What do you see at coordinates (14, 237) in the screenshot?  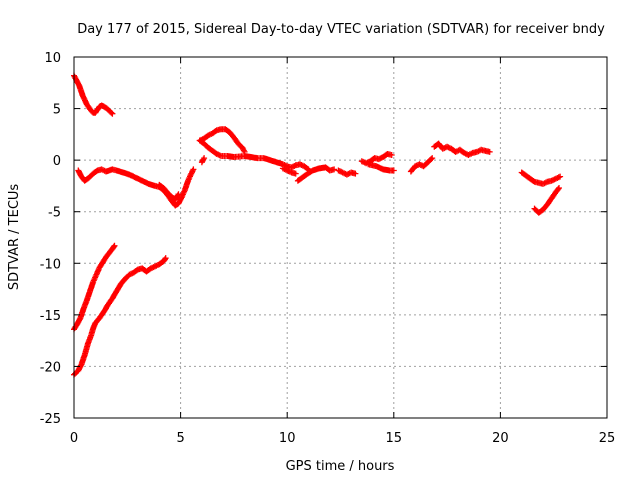 I see `y-axis-label: SDTVAR / TECUs` at bounding box center [14, 237].